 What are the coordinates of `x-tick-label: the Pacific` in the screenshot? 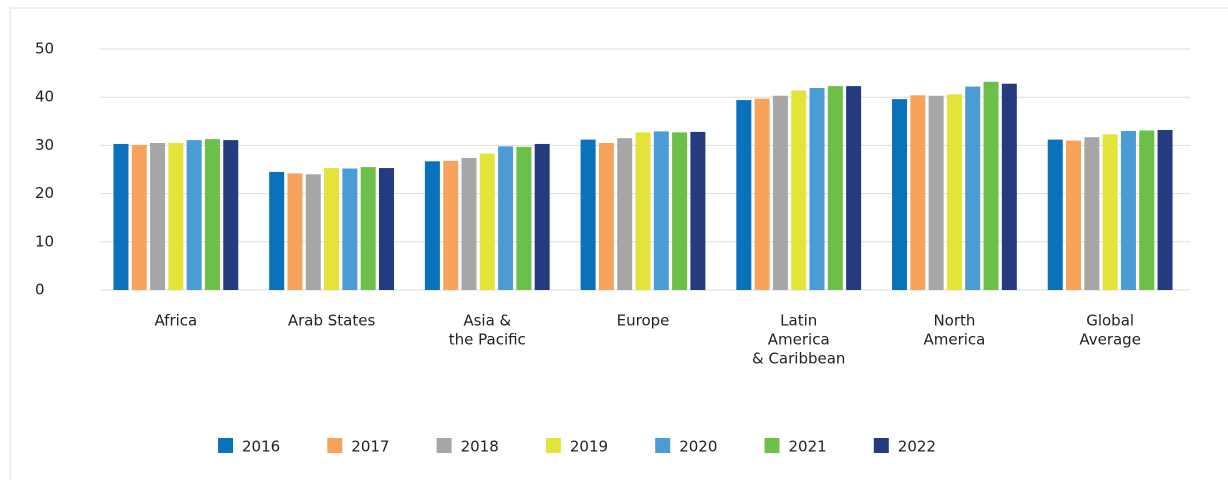 It's located at (487, 340).